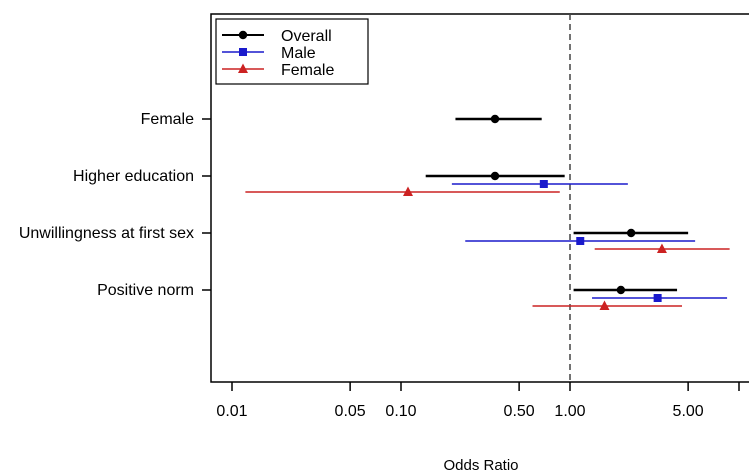 The image size is (749, 476). Describe the element at coordinates (350, 411) in the screenshot. I see `x-tick-label: 0.05` at that location.